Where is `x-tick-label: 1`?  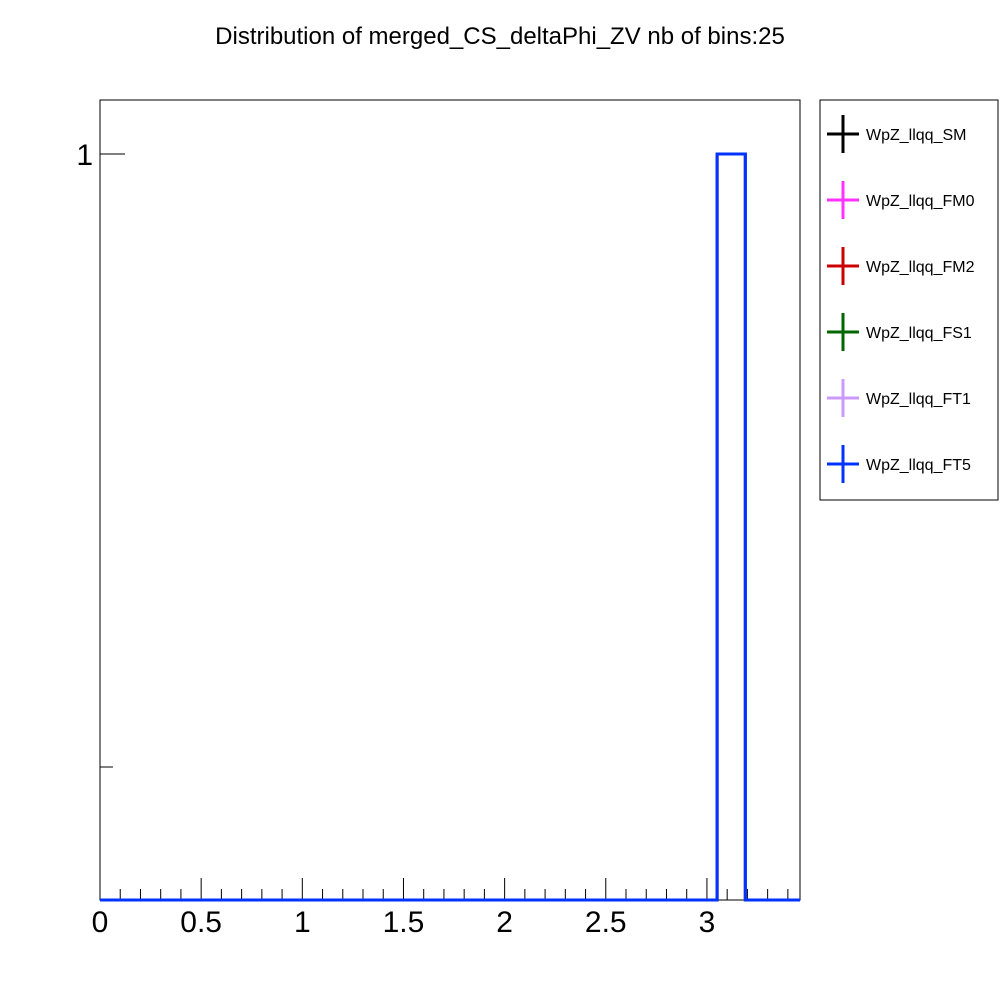
x-tick-label: 1 is located at coordinates (302, 922).